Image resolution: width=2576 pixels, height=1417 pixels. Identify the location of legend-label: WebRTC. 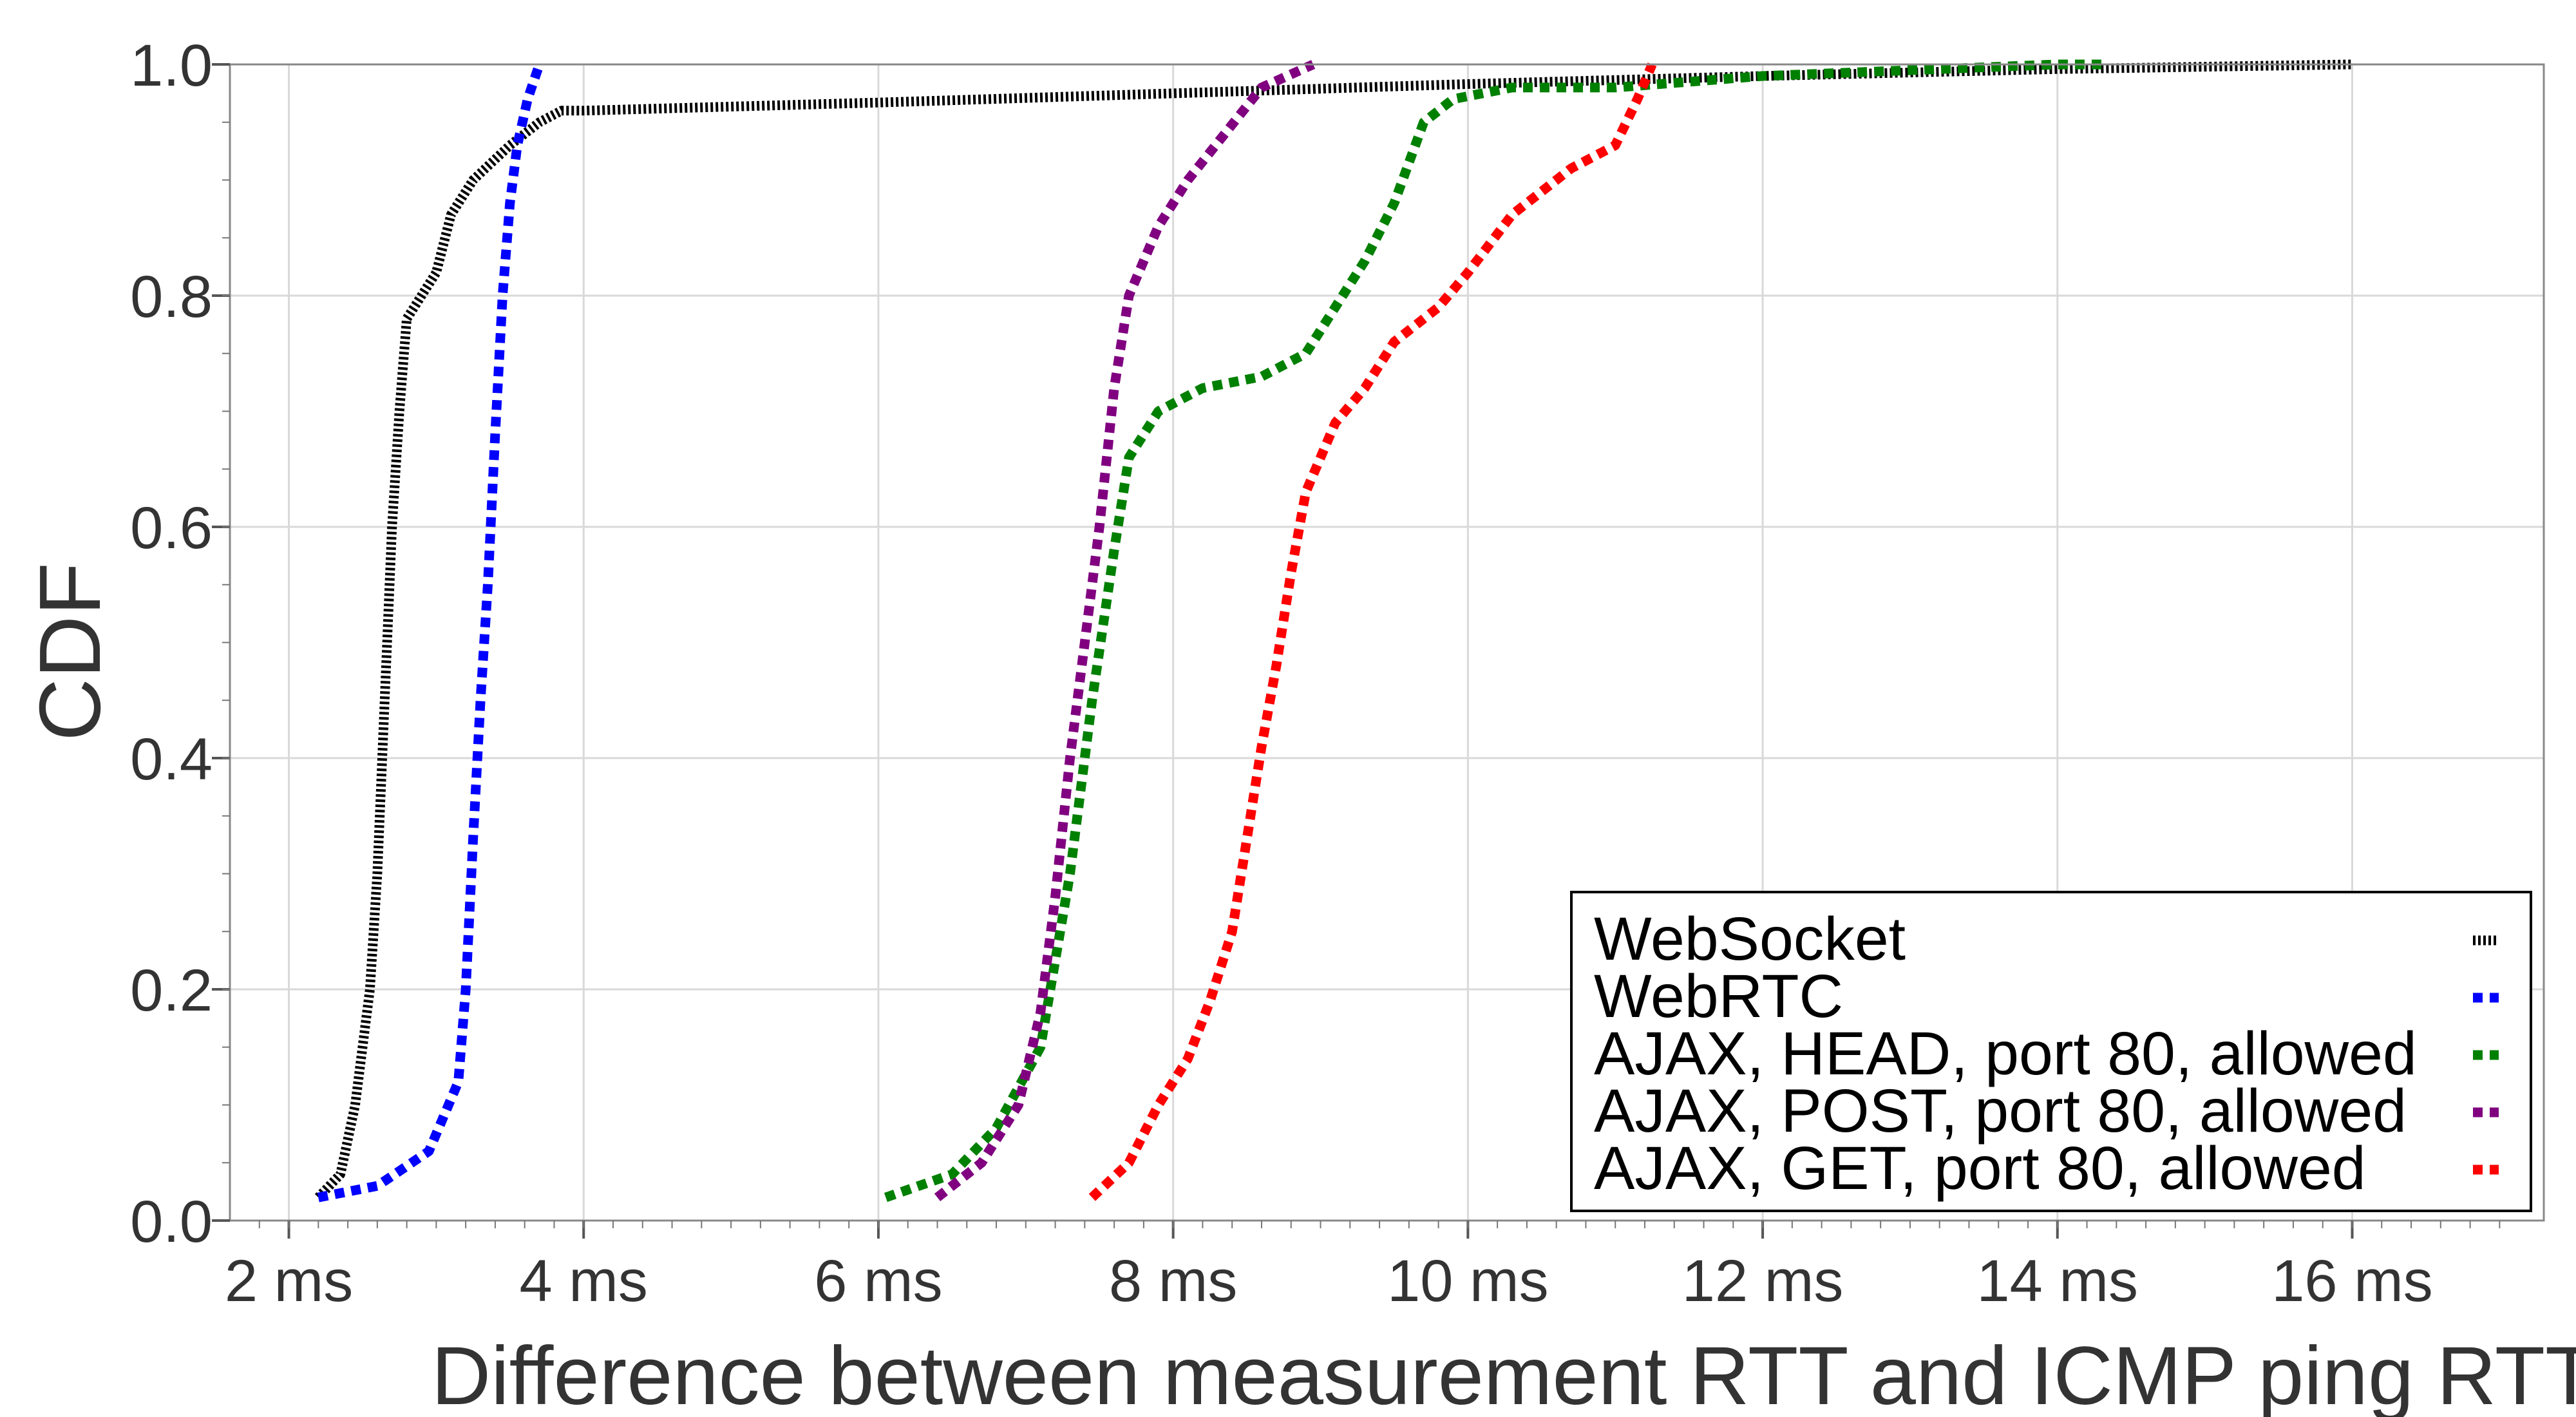
(1719, 996).